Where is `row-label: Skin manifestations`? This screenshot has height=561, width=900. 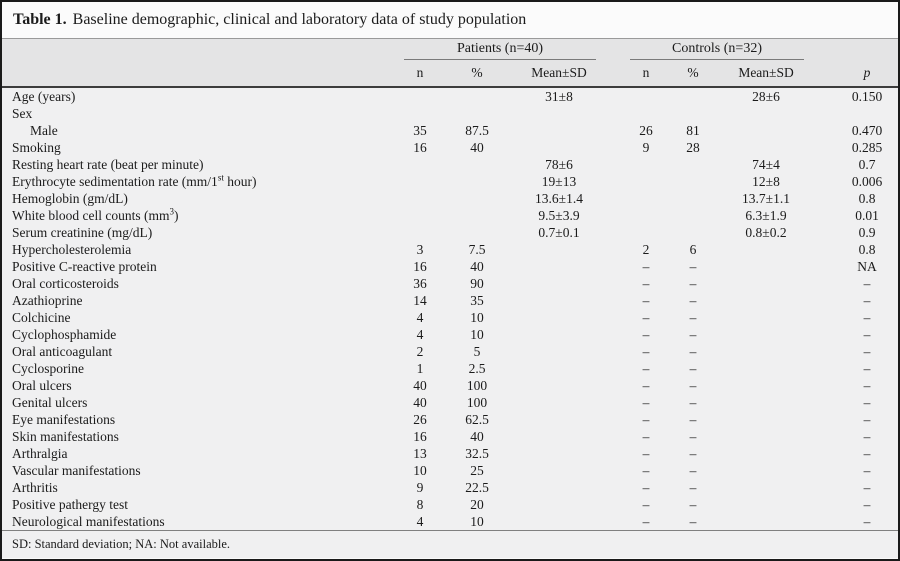
row-label: Skin manifestations is located at coordinates (65, 436).